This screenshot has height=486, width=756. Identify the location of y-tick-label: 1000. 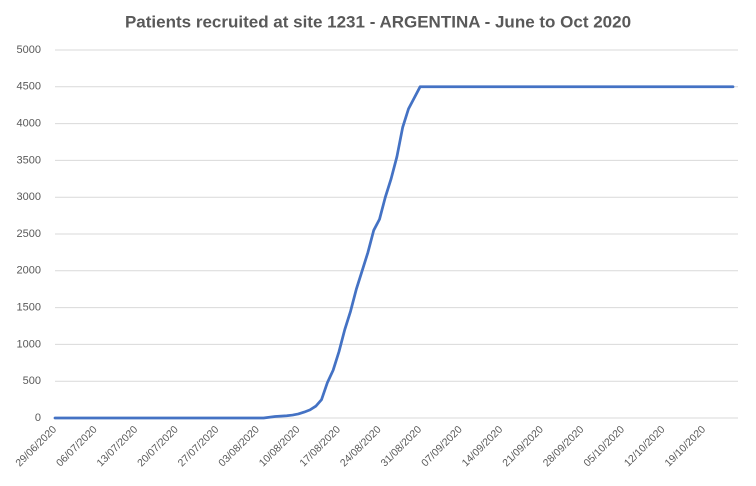
(29, 344).